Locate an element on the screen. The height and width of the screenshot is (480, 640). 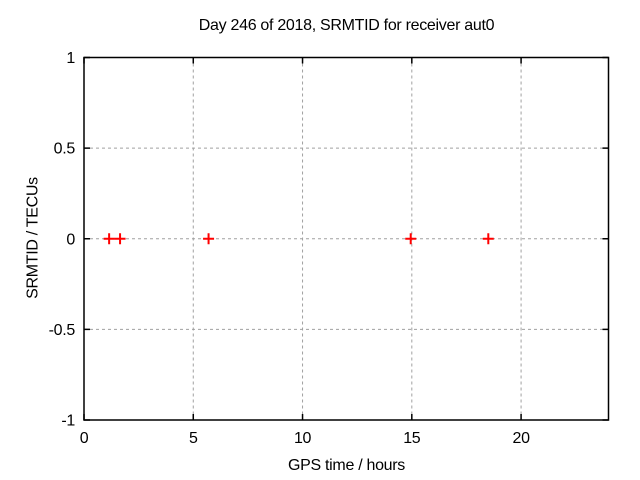
y-tick-label: -0.5 is located at coordinates (62, 330).